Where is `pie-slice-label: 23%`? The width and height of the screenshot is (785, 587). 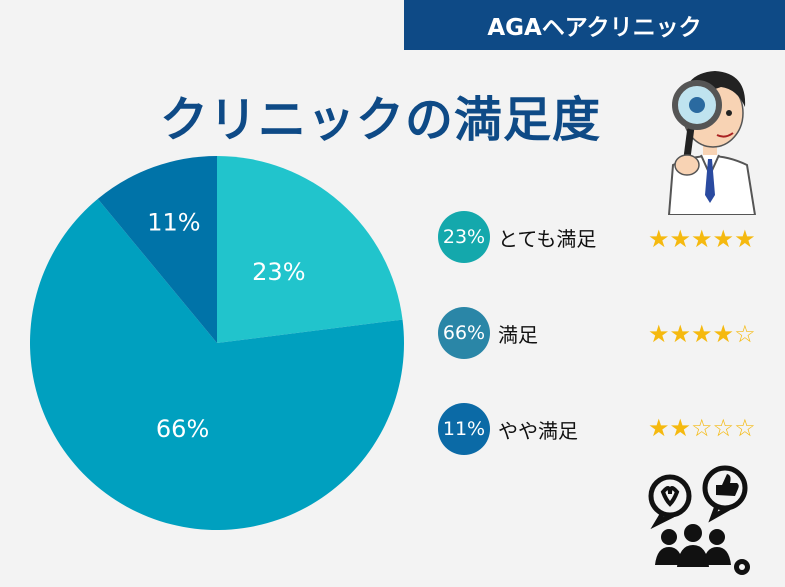
pie-slice-label: 23% is located at coordinates (278, 272).